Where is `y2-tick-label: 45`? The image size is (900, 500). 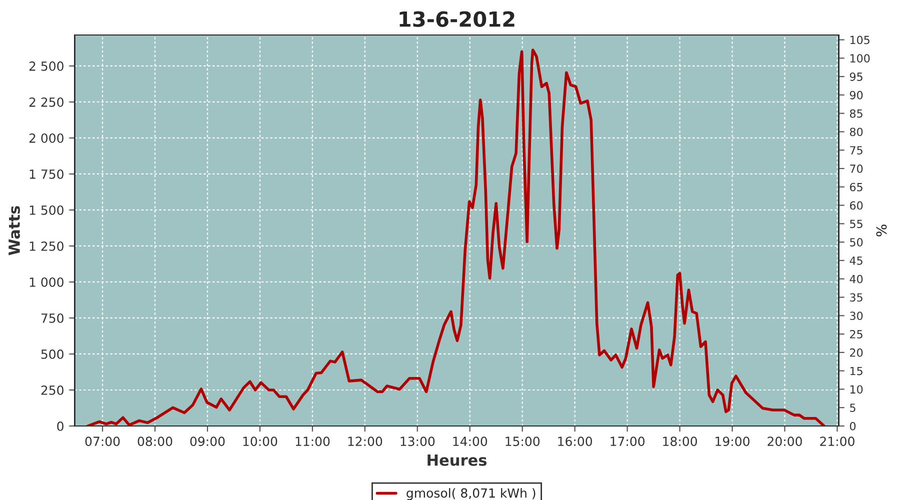
y2-tick-label: 45 is located at coordinates (856, 260).